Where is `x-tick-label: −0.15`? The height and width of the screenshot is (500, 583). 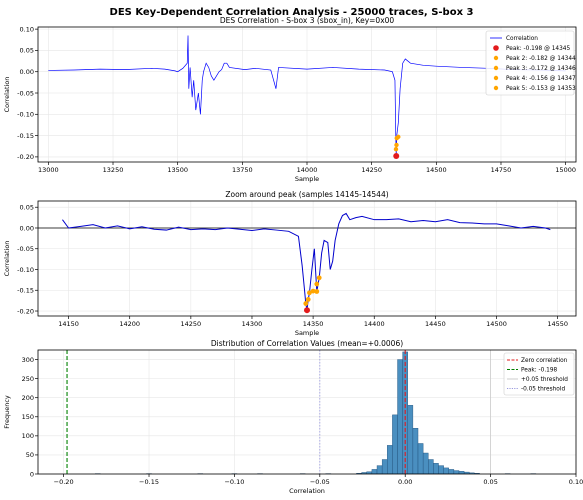
x-tick-label: −0.15 is located at coordinates (149, 482).